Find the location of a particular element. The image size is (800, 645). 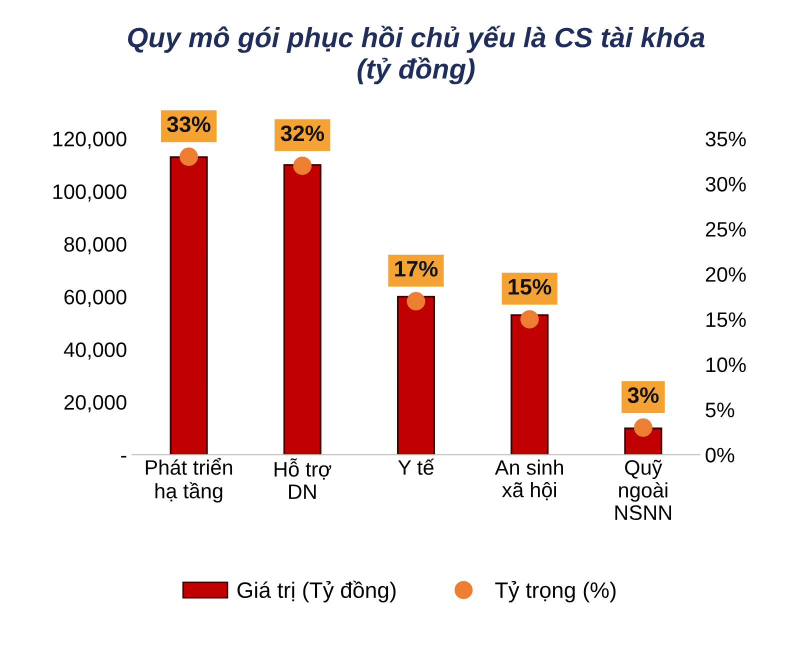

x-tick-label: Y tế is located at coordinates (416, 466).